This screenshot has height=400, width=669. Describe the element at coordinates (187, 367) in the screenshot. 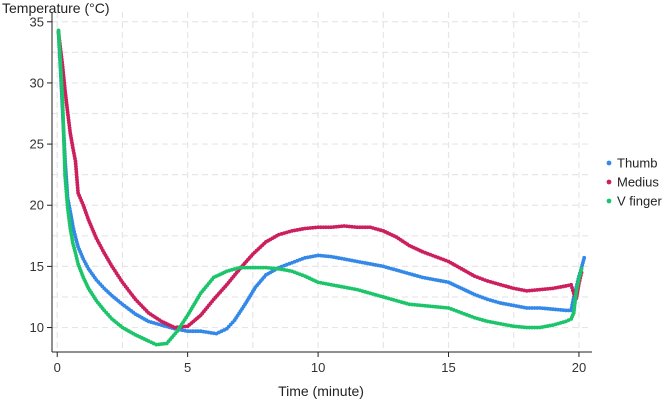

I see `x-tick-label: 5` at that location.